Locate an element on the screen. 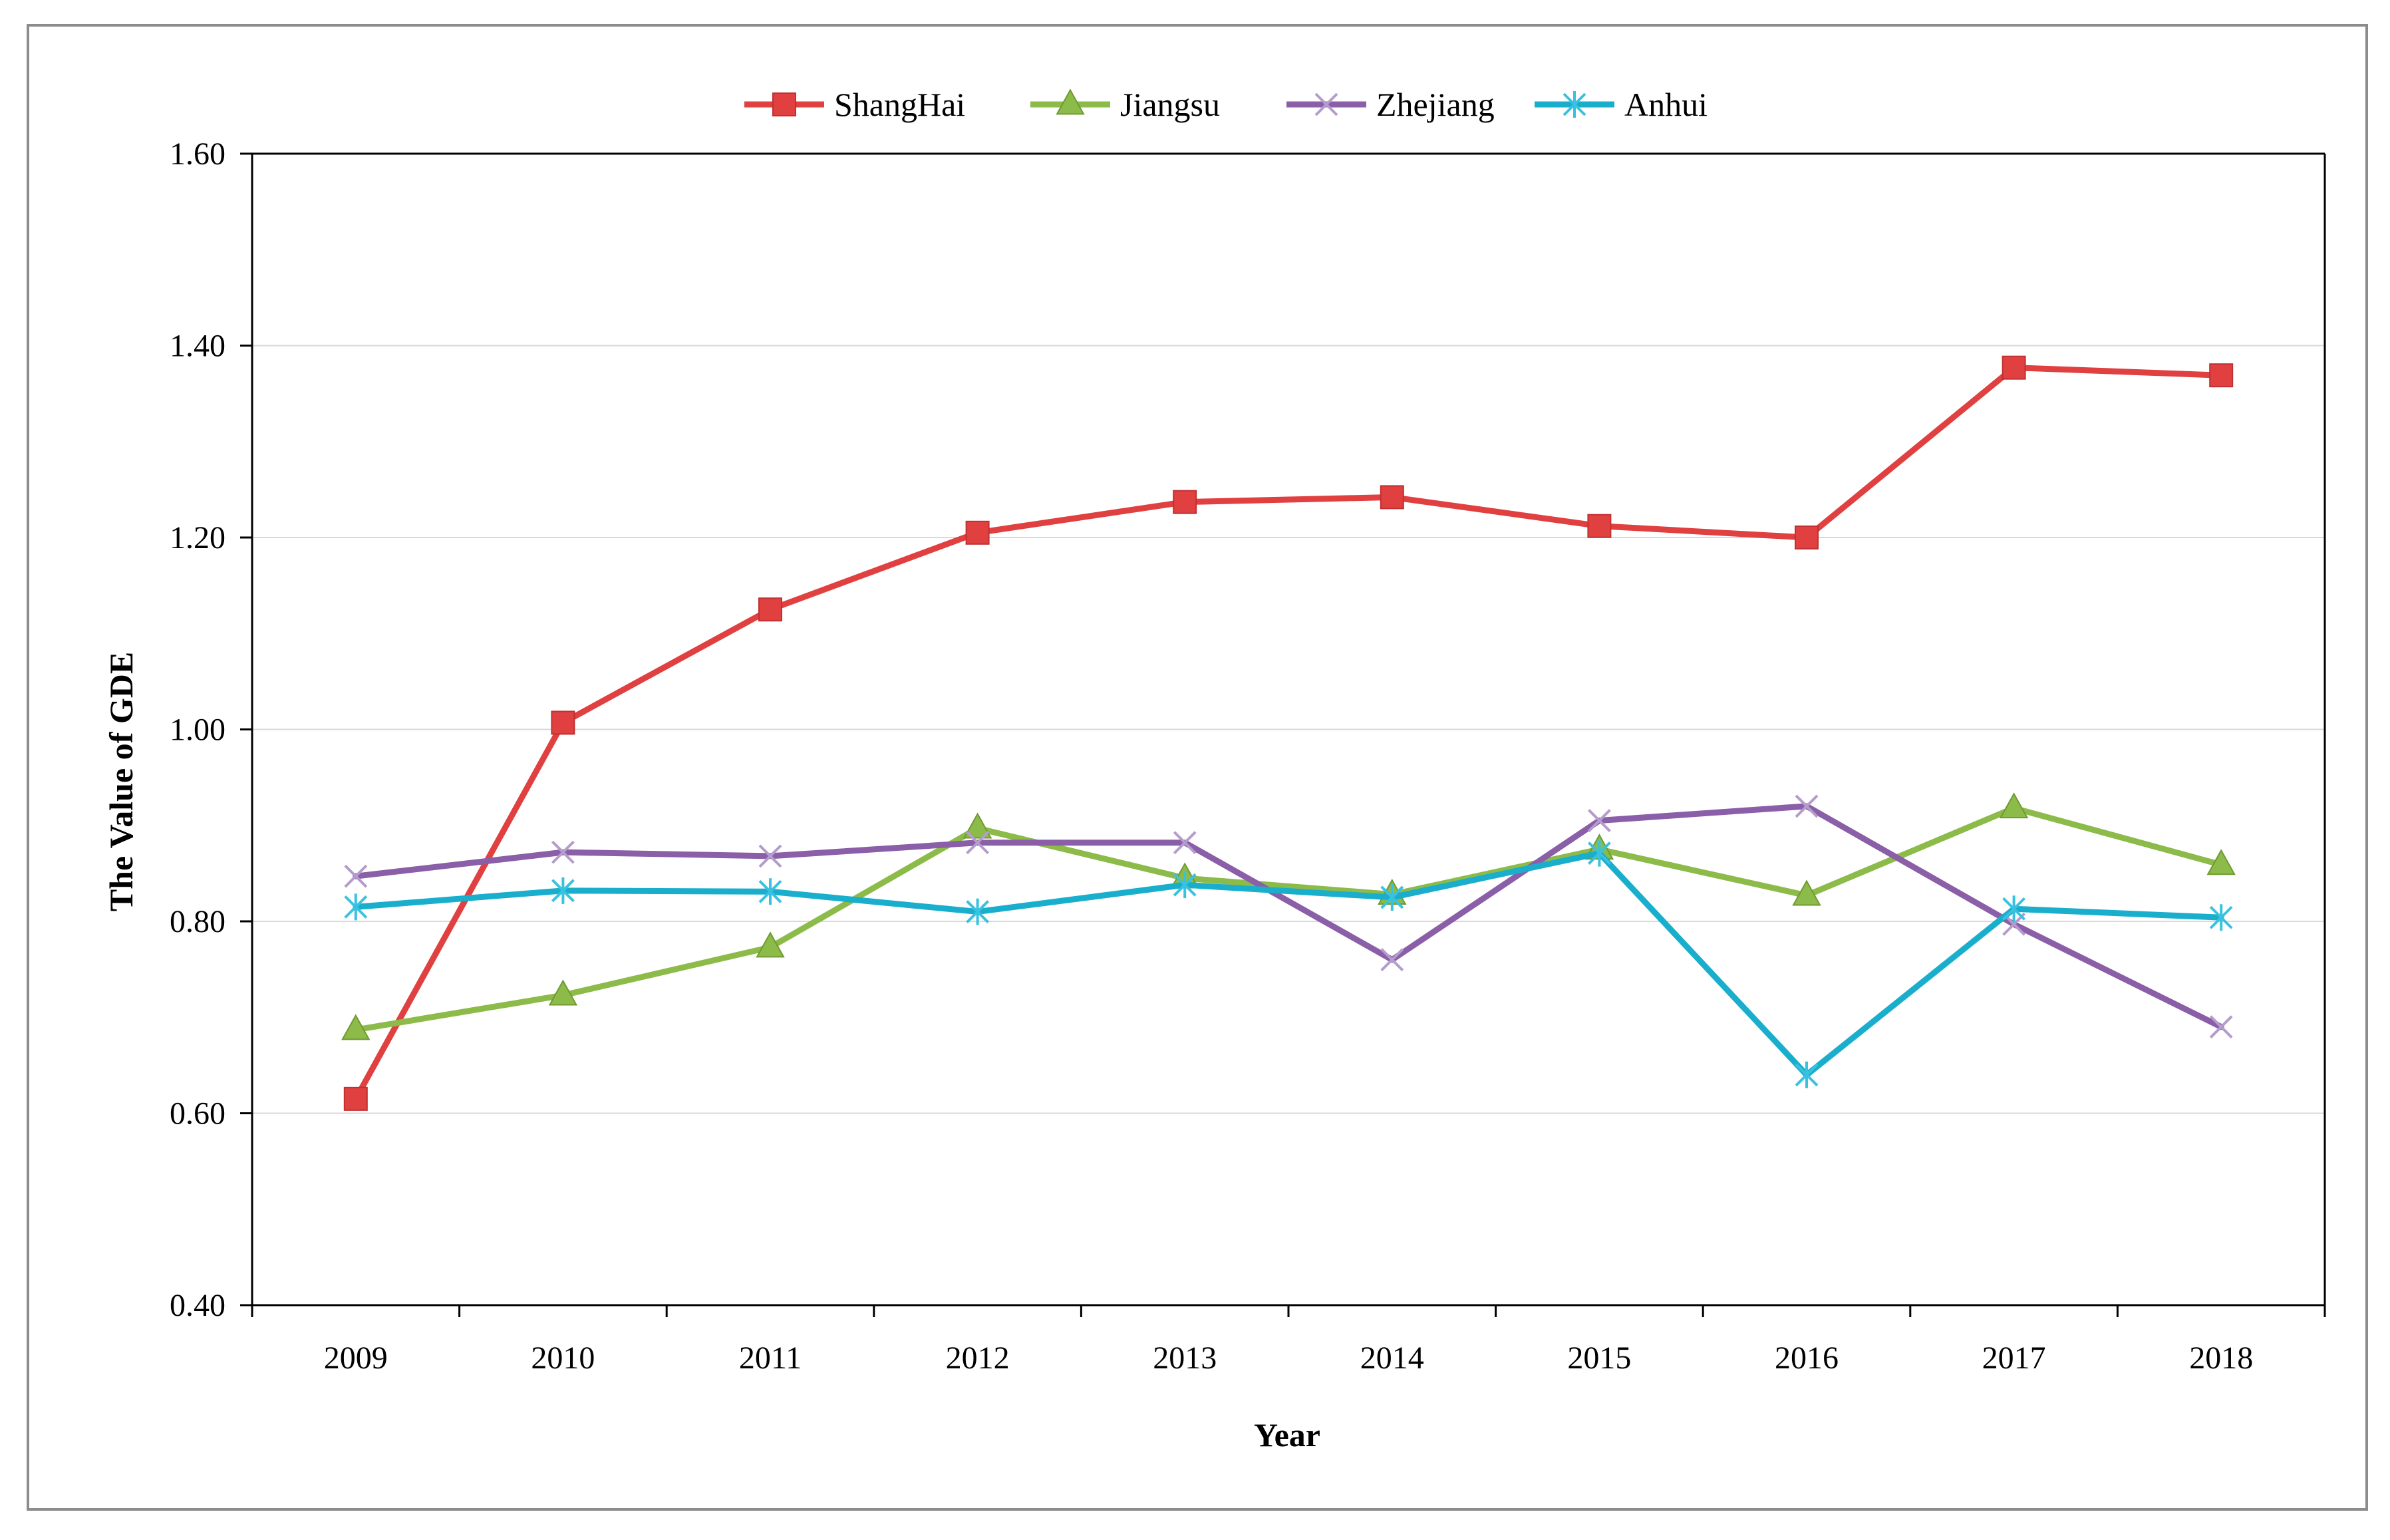 The height and width of the screenshot is (1540, 2390). y-tick-label: 0.60 is located at coordinates (197, 1114).